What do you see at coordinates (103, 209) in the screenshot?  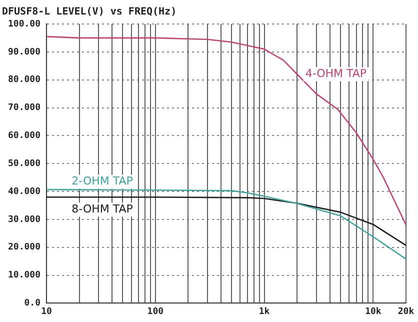 I see `series-label: 8-OHM TAP` at bounding box center [103, 209].